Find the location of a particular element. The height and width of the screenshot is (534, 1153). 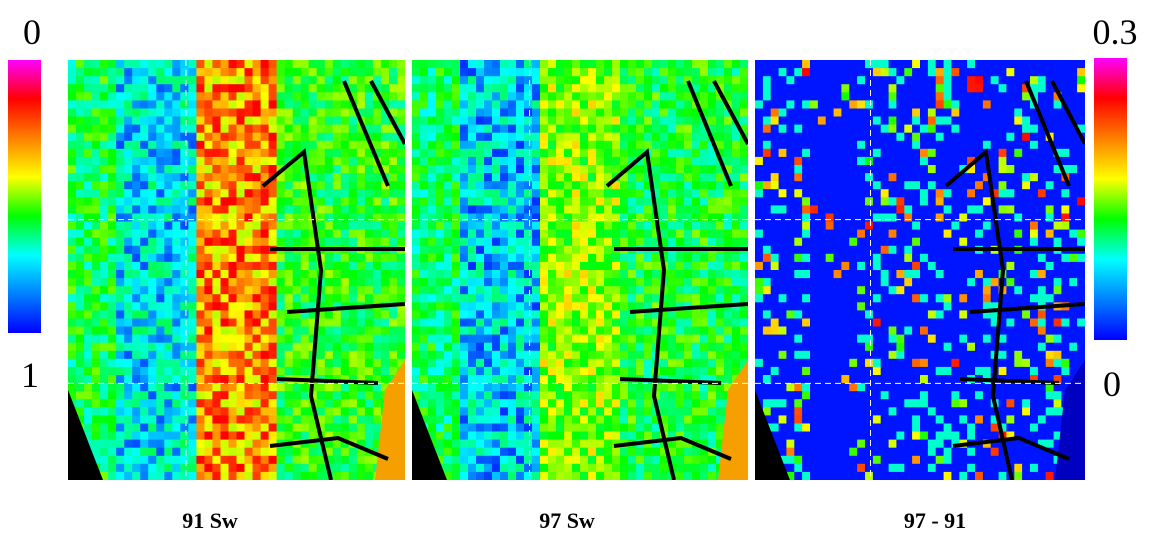

colorbar-top-label: 0.3 is located at coordinates (1115, 32).